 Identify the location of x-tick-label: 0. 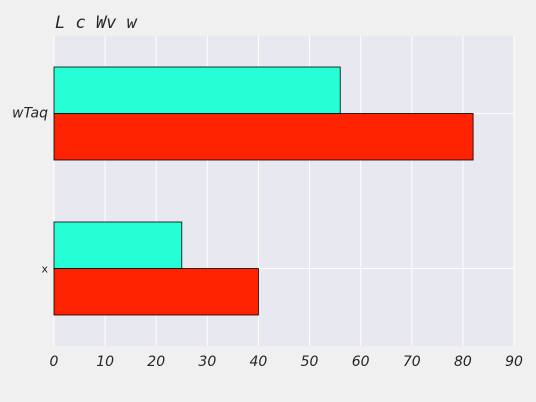
(54, 362).